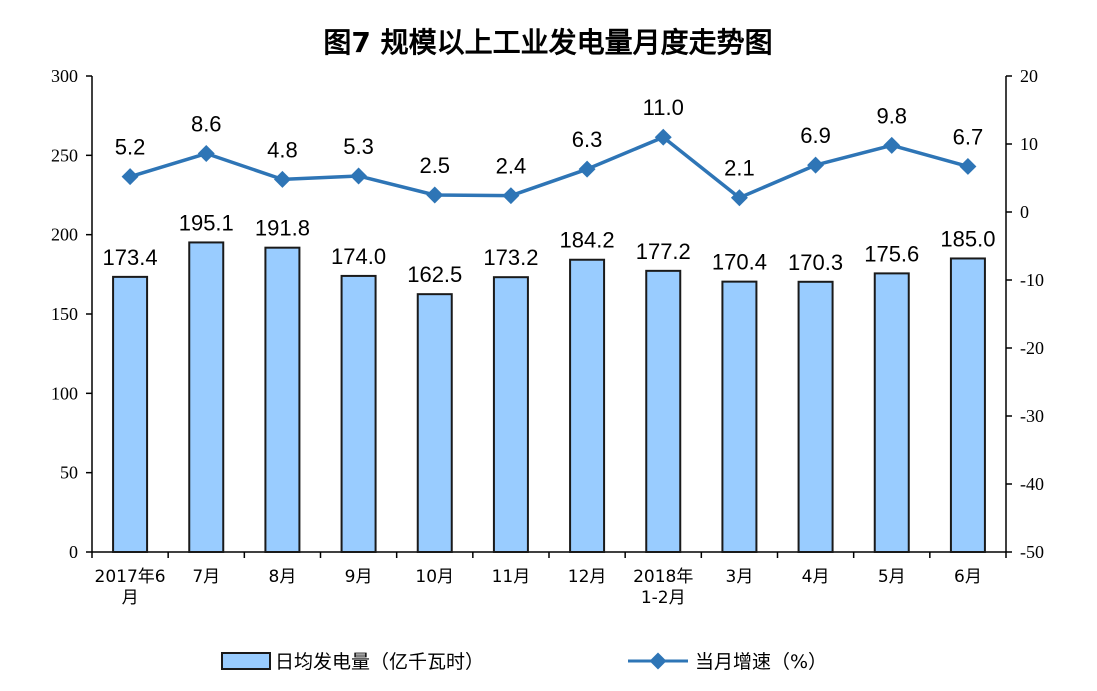 The image size is (1097, 691). I want to click on x-tick-label: 11月, so click(511, 577).